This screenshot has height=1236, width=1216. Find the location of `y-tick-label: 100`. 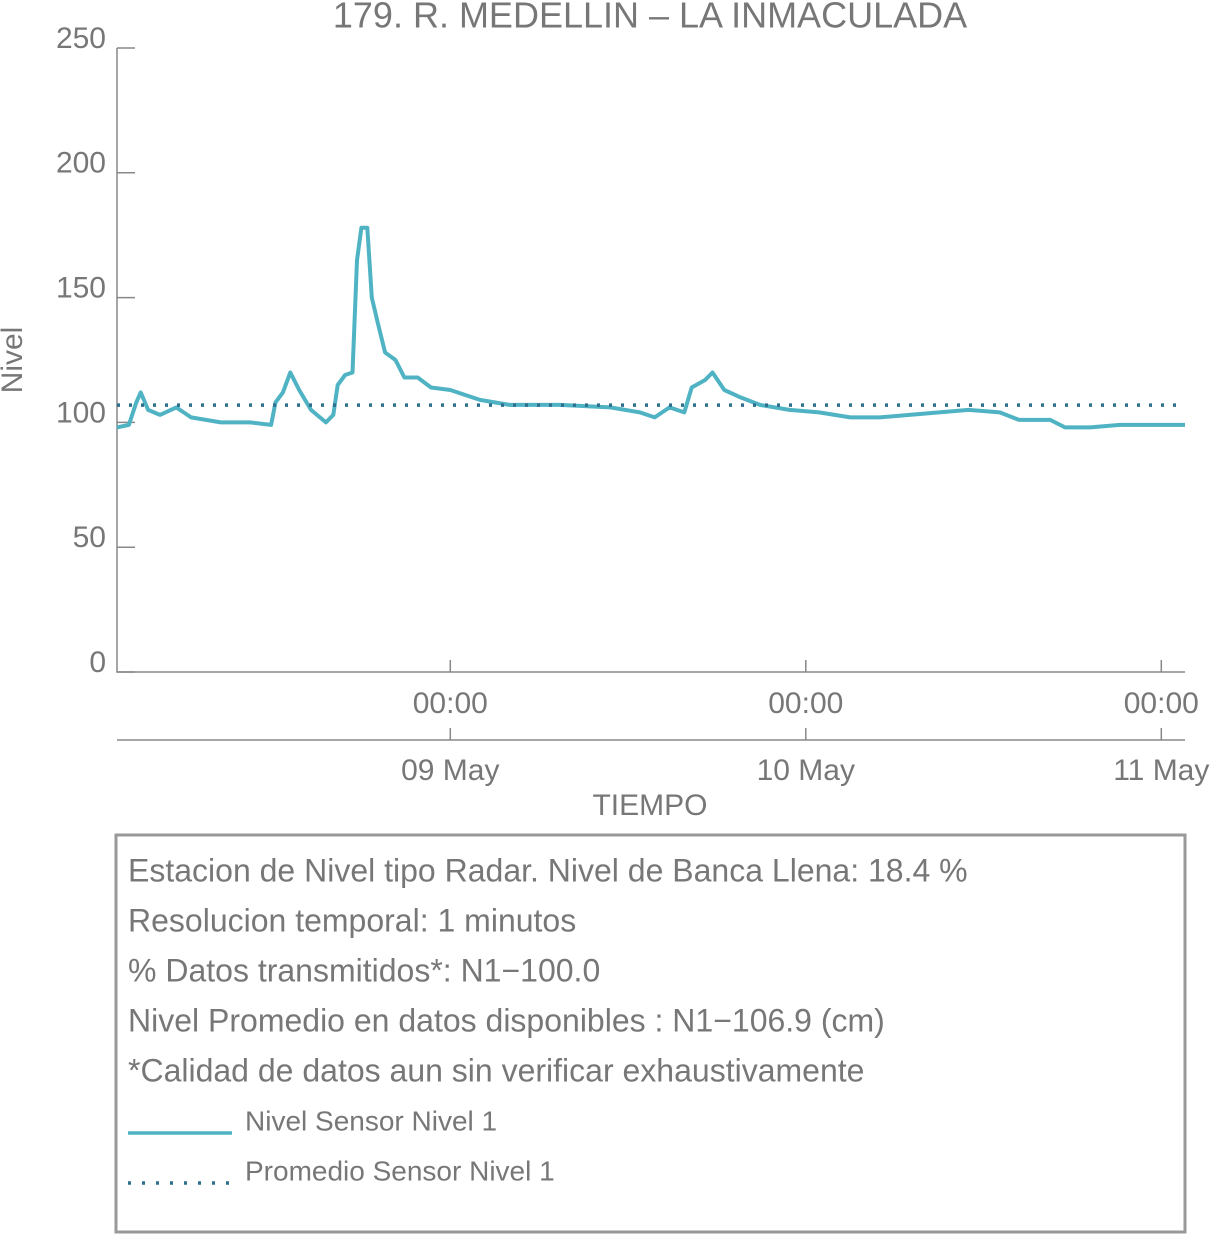

y-tick-label: 100 is located at coordinates (81, 412).